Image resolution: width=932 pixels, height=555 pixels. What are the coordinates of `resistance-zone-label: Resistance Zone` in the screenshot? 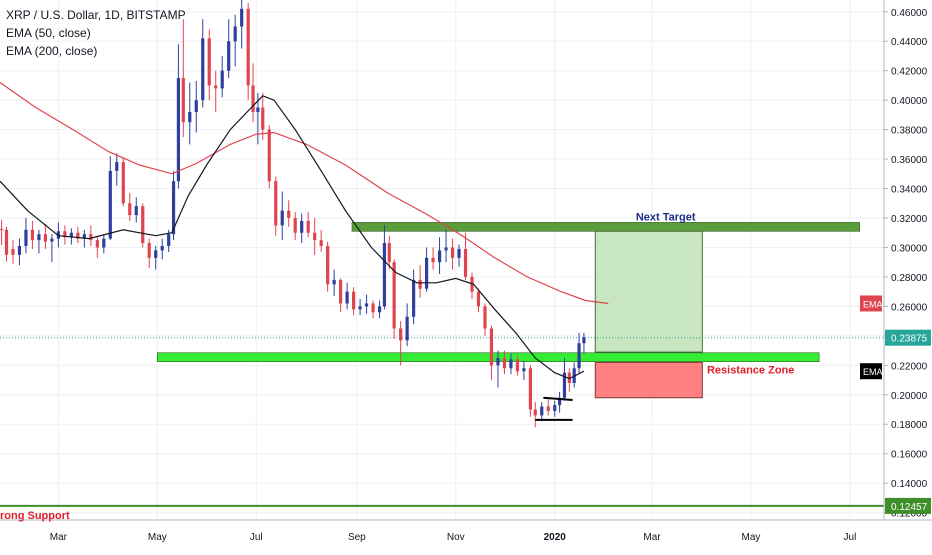 It's located at (750, 371).